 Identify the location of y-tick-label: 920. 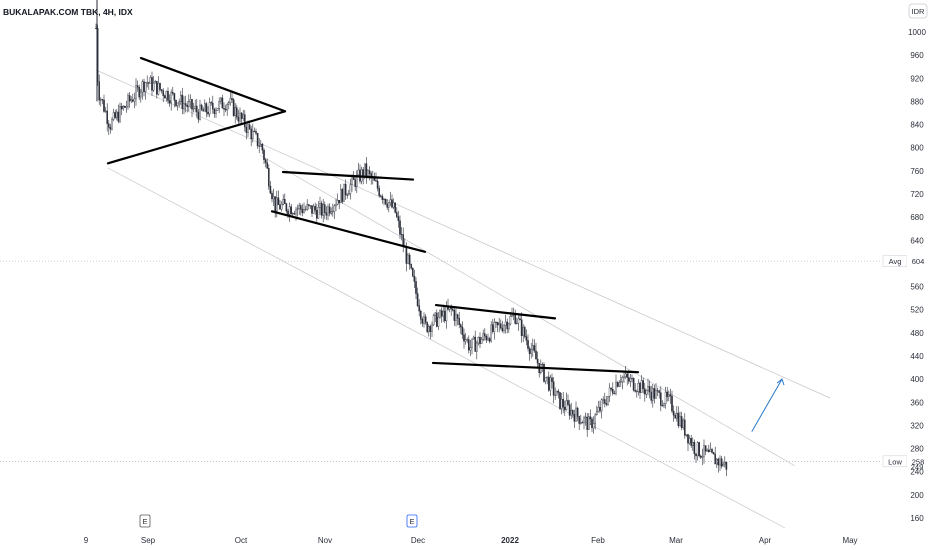
(917, 78).